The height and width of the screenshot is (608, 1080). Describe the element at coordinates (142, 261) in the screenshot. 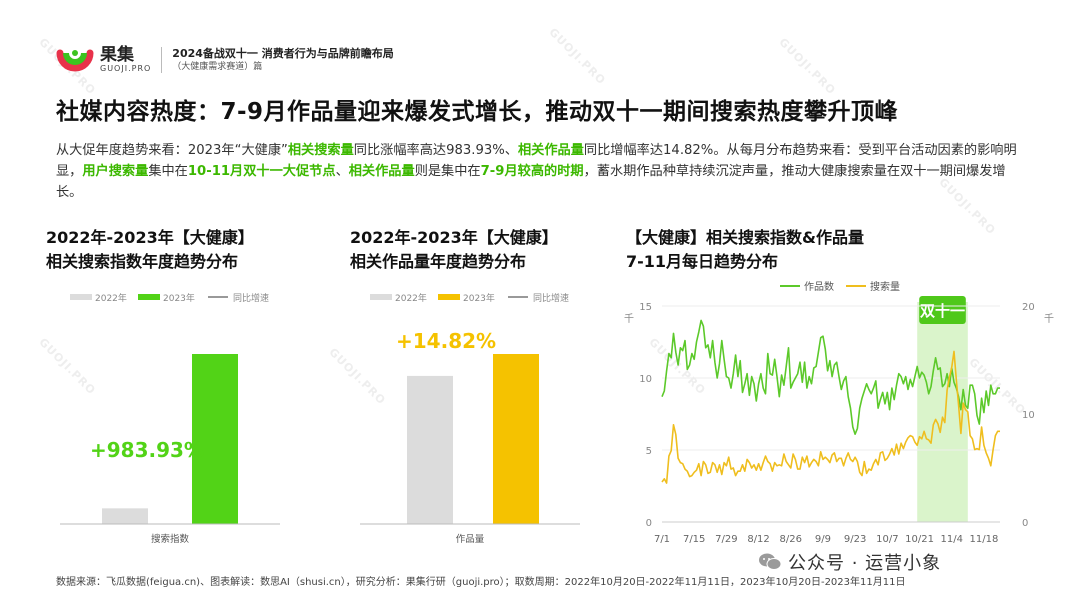

I see `chart1-title-line2: 相关搜索指数年度趋势分布` at that location.